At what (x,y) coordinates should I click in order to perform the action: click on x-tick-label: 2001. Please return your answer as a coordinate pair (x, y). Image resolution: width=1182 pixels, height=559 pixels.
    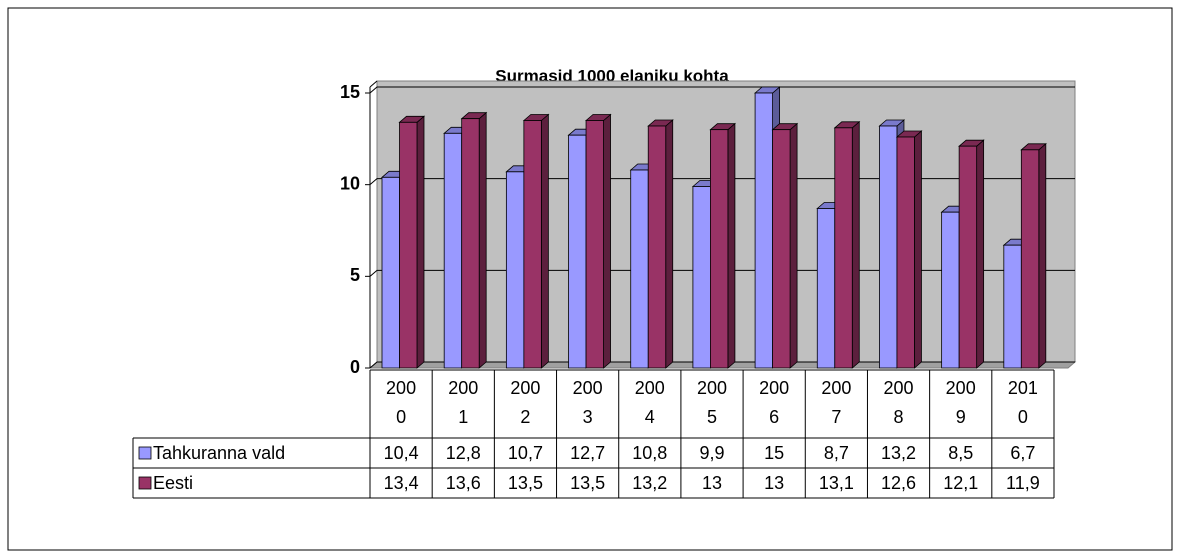
    Looking at the image, I should click on (463, 402).